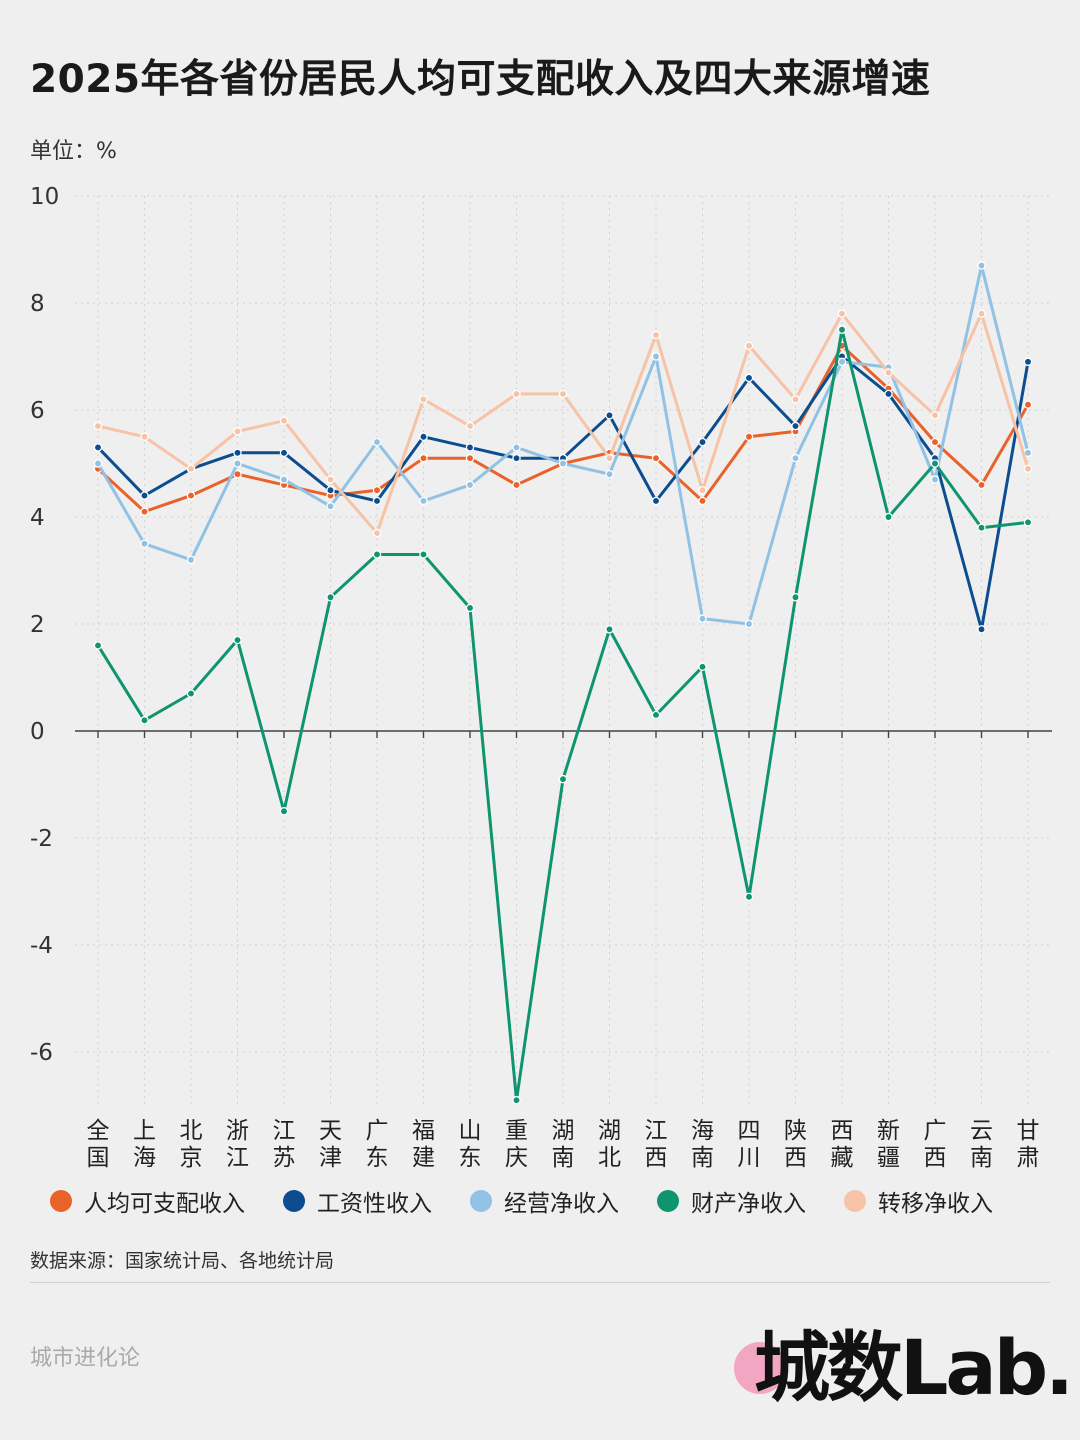 Image resolution: width=1080 pixels, height=1440 pixels. What do you see at coordinates (516, 1144) in the screenshot?
I see `x-category-label: 重庆` at bounding box center [516, 1144].